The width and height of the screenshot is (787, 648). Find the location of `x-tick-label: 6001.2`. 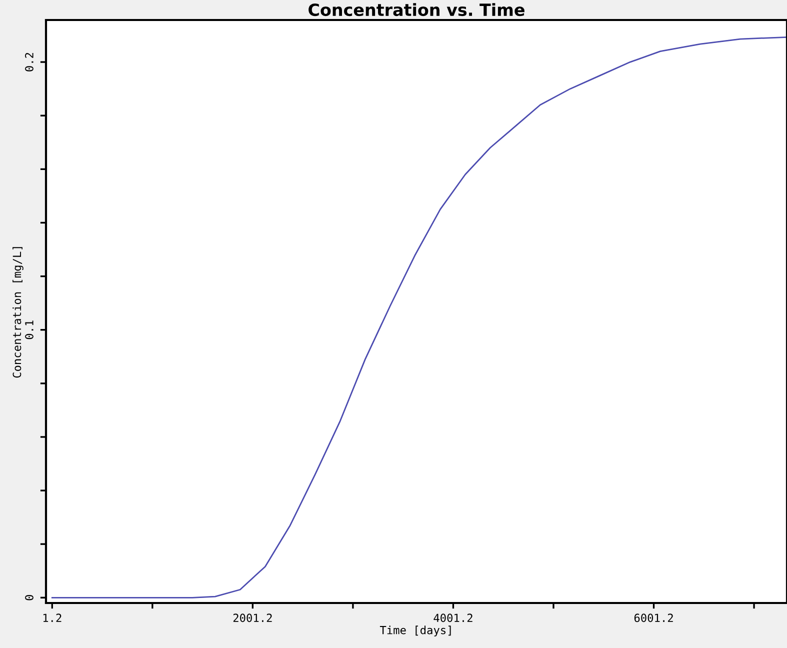

x-tick-label: 6001.2 is located at coordinates (653, 618).